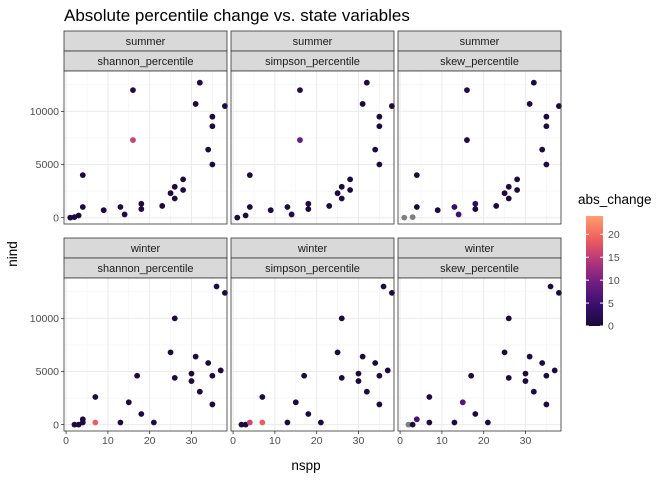 The width and height of the screenshot is (672, 480). I want to click on facet-panel: summer simpson_percentile, so click(312, 127).